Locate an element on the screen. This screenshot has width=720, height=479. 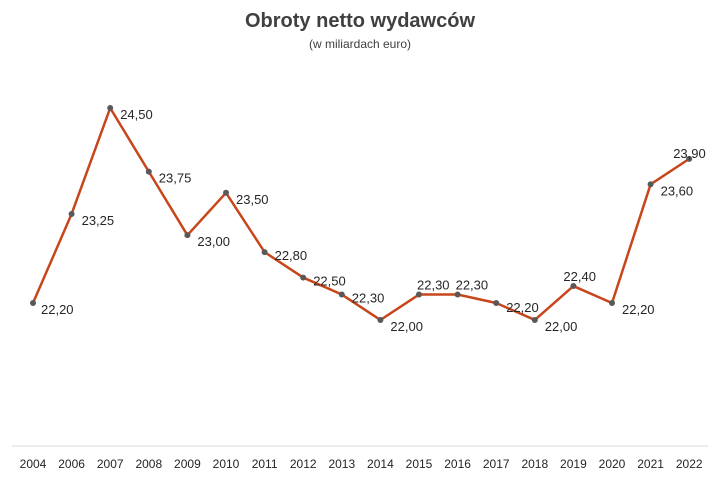
data-label: 23,25 is located at coordinates (98, 220).